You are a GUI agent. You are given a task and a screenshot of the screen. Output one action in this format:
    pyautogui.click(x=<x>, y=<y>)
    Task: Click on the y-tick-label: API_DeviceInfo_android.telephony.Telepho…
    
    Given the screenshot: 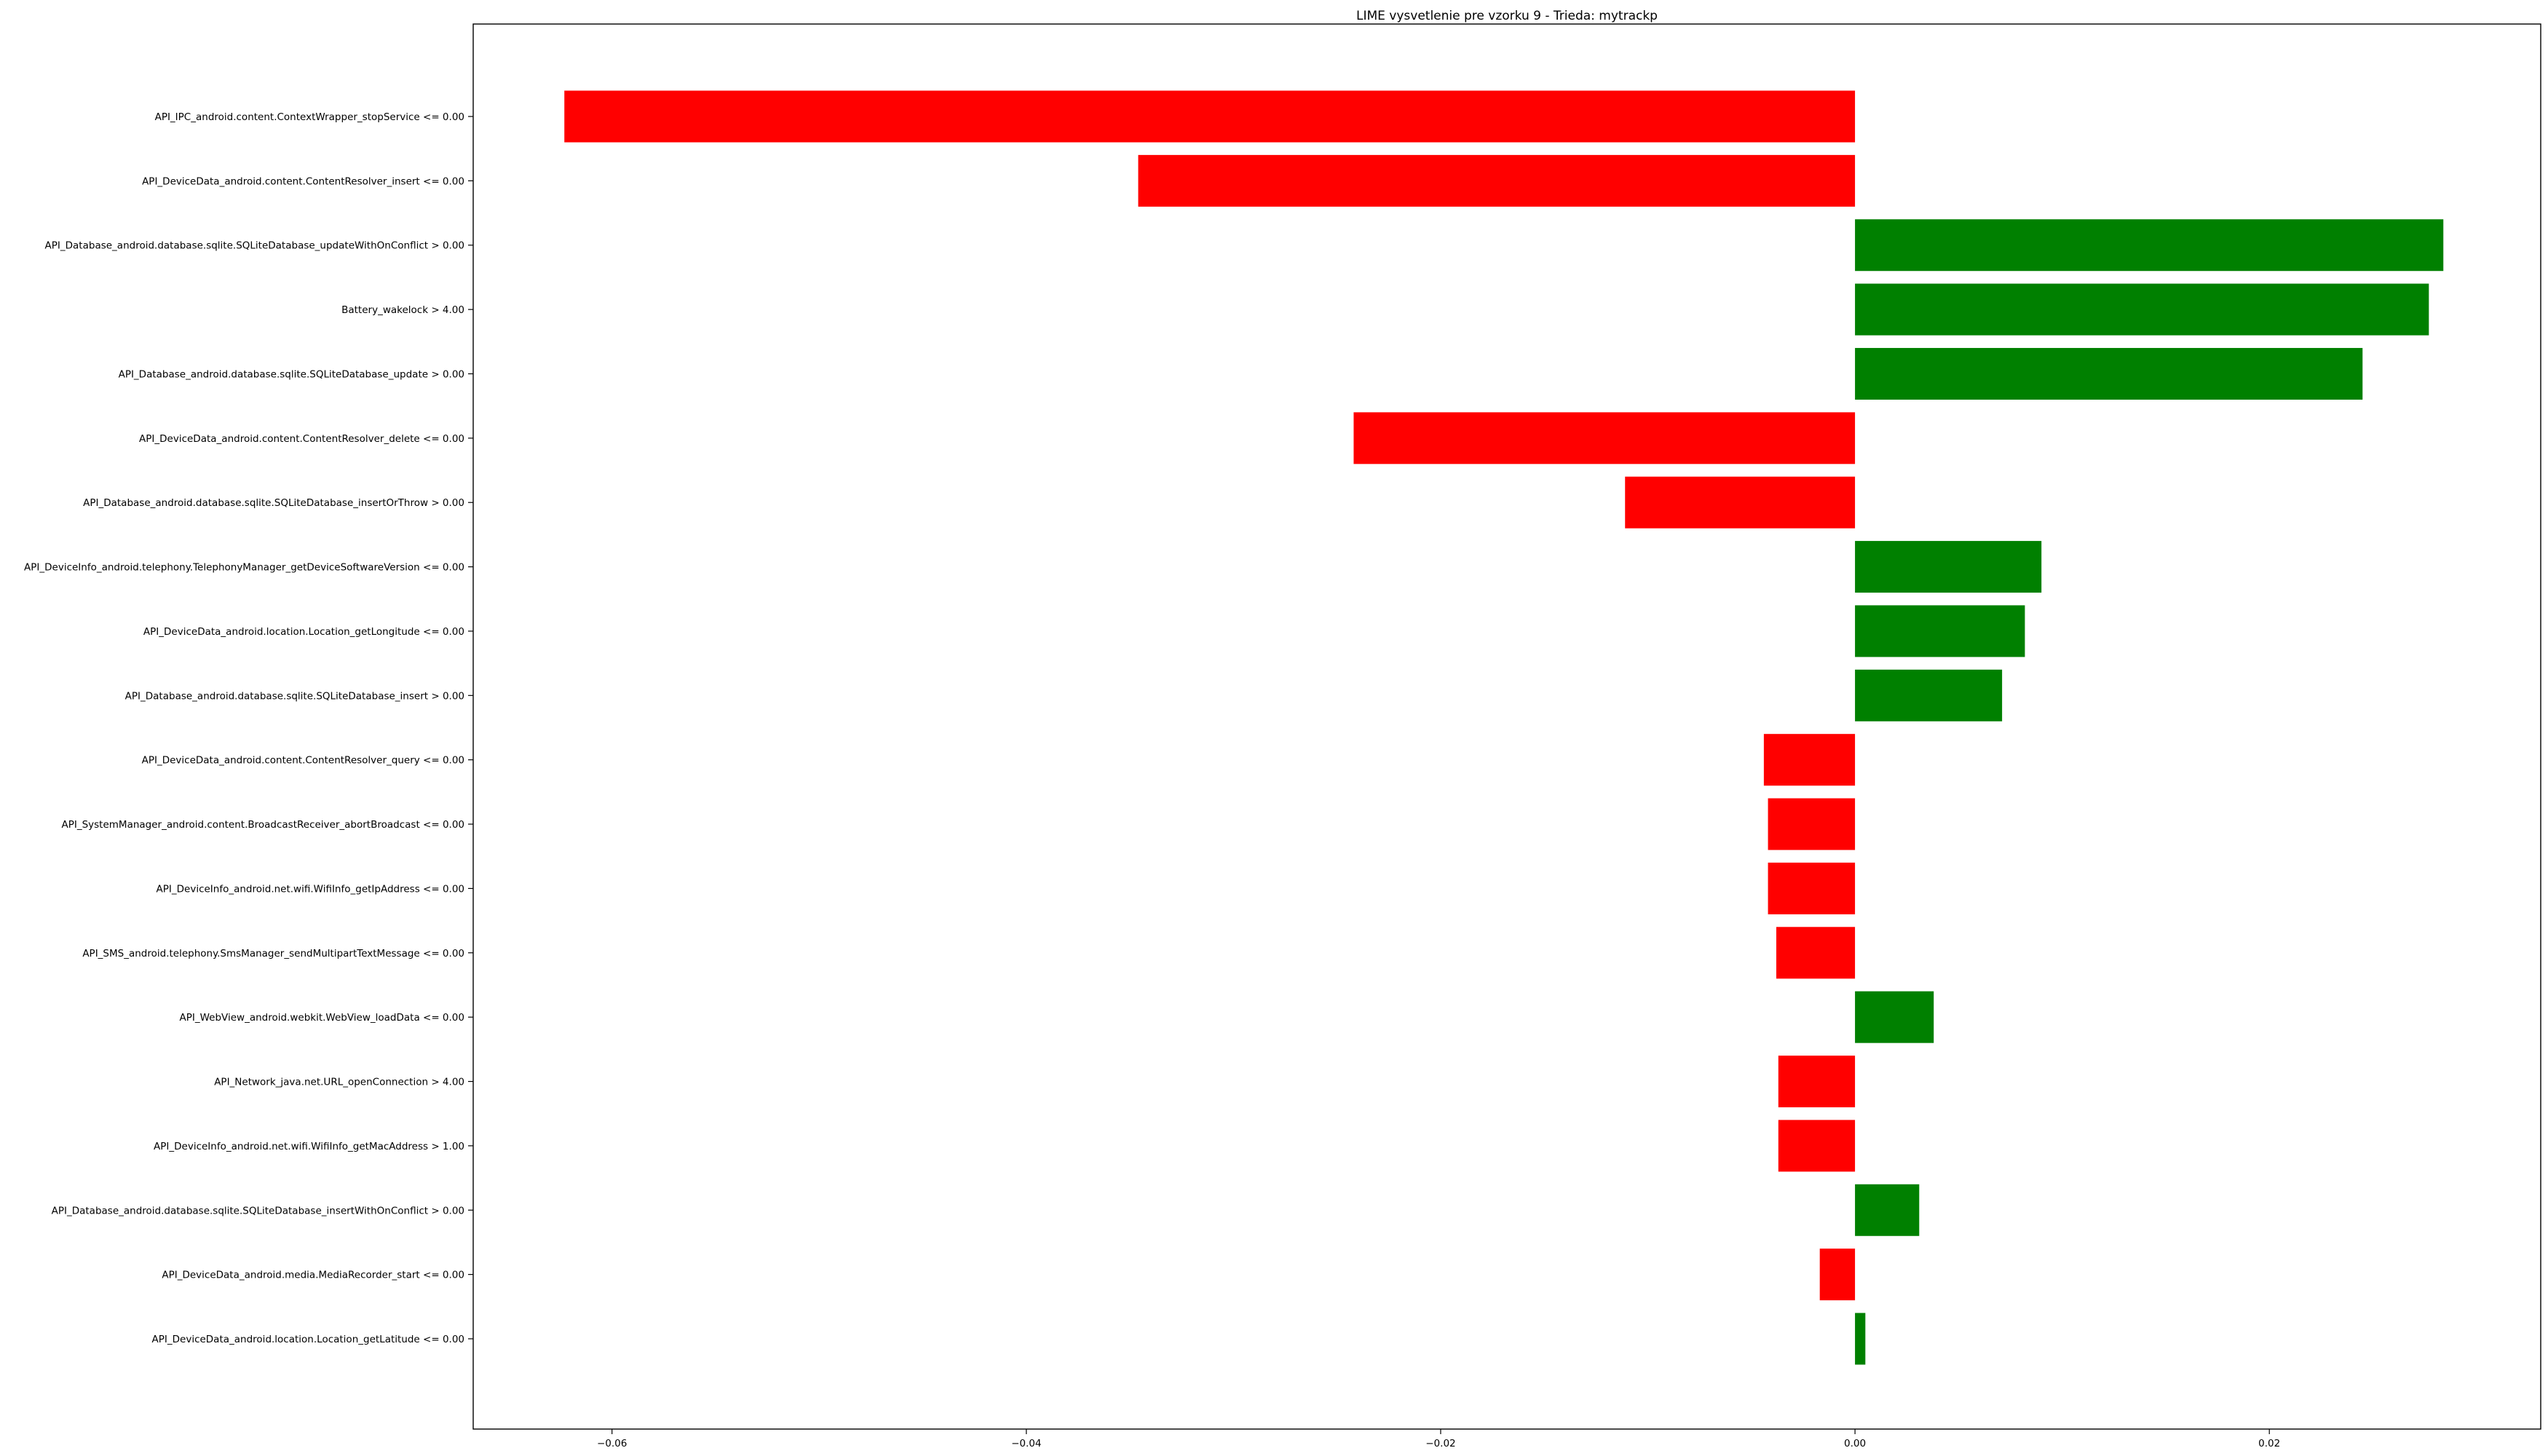 What is the action you would take?
    pyautogui.click(x=244, y=568)
    